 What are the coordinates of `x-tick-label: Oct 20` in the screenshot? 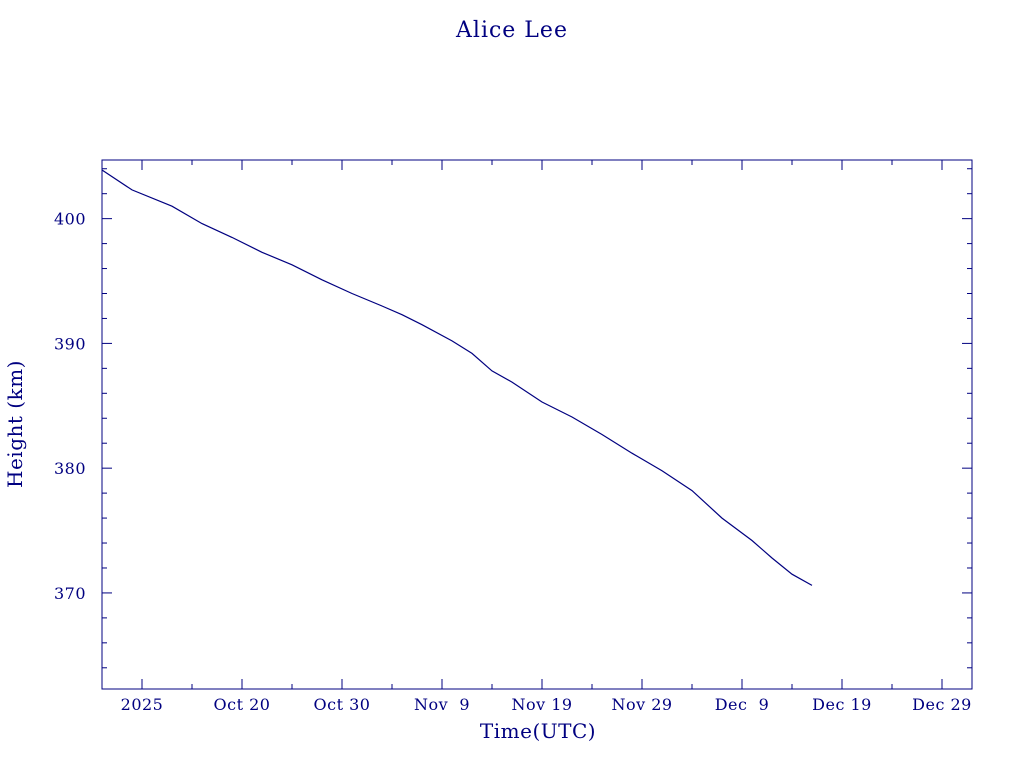 It's located at (242, 704).